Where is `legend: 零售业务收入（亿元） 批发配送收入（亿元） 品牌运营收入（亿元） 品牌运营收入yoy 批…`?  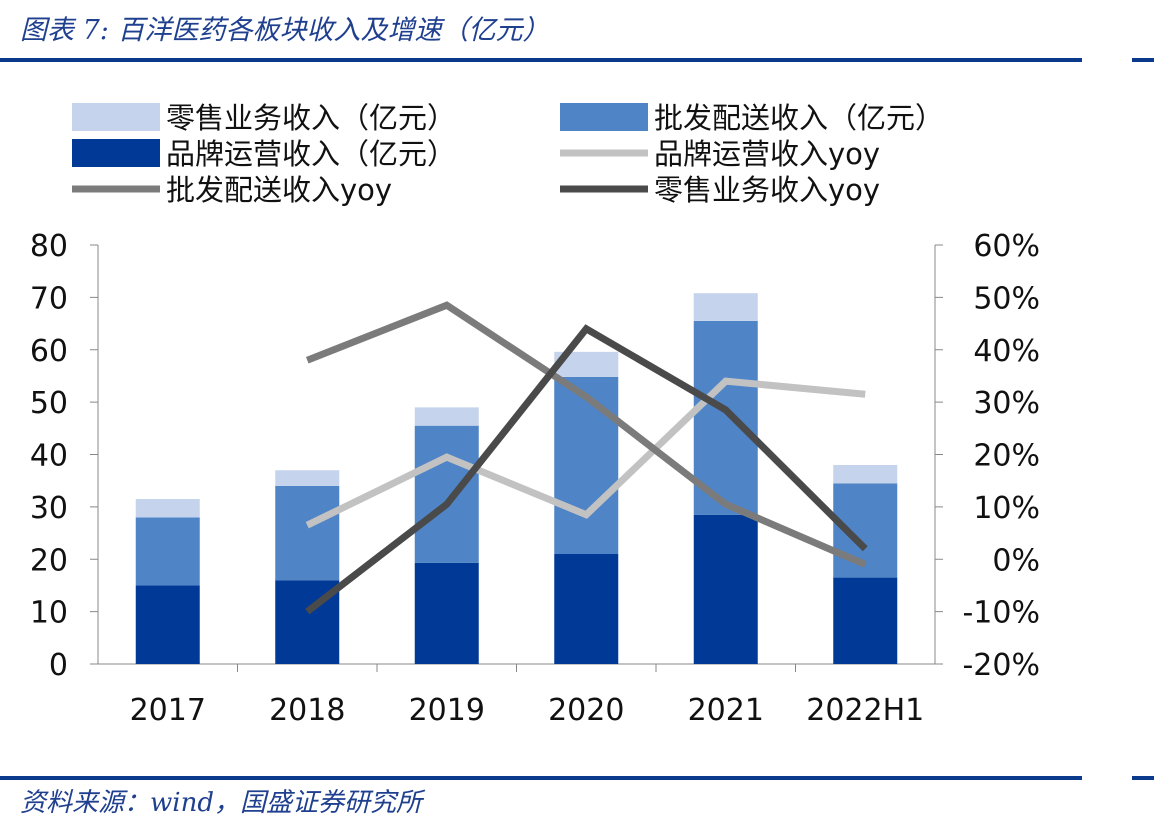
legend: 零售业务收入（亿元） 批发配送收入（亿元） 品牌运营收入（亿元） 品牌运营收入yoy 批… is located at coordinates (508, 154).